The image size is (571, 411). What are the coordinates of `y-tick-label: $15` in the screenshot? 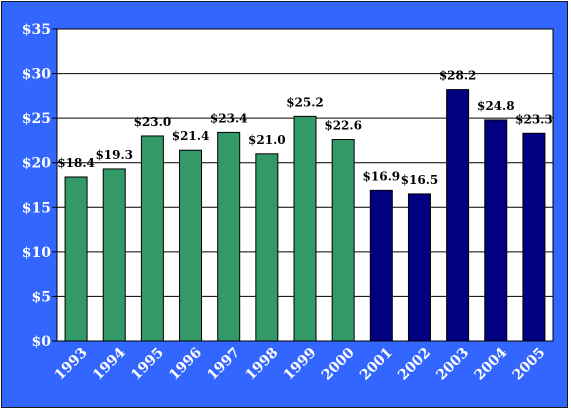 It's located at (36, 208).